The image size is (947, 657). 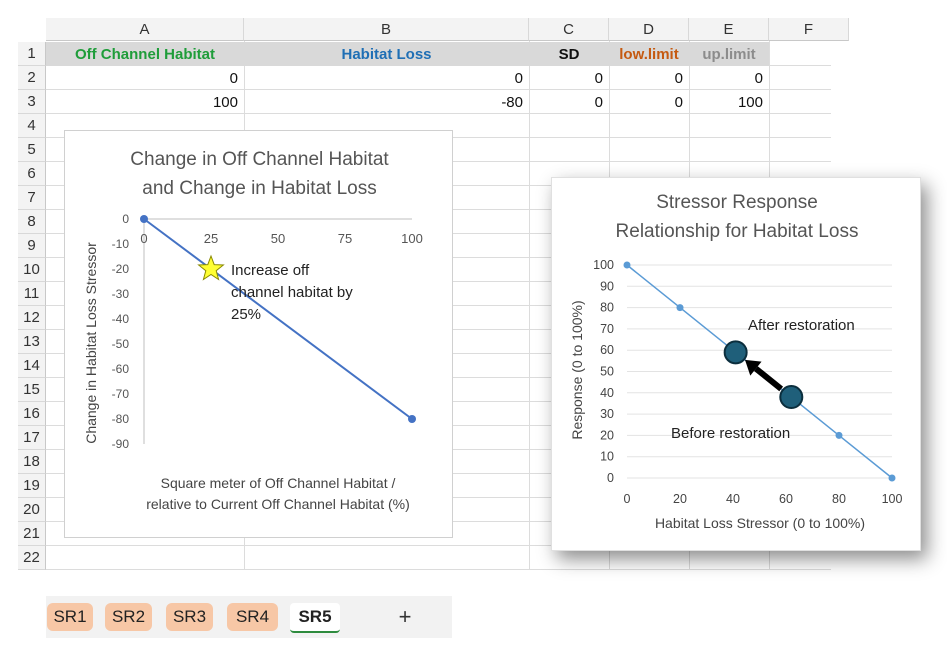 What do you see at coordinates (121, 394) in the screenshot?
I see `y-tick-label: -70` at bounding box center [121, 394].